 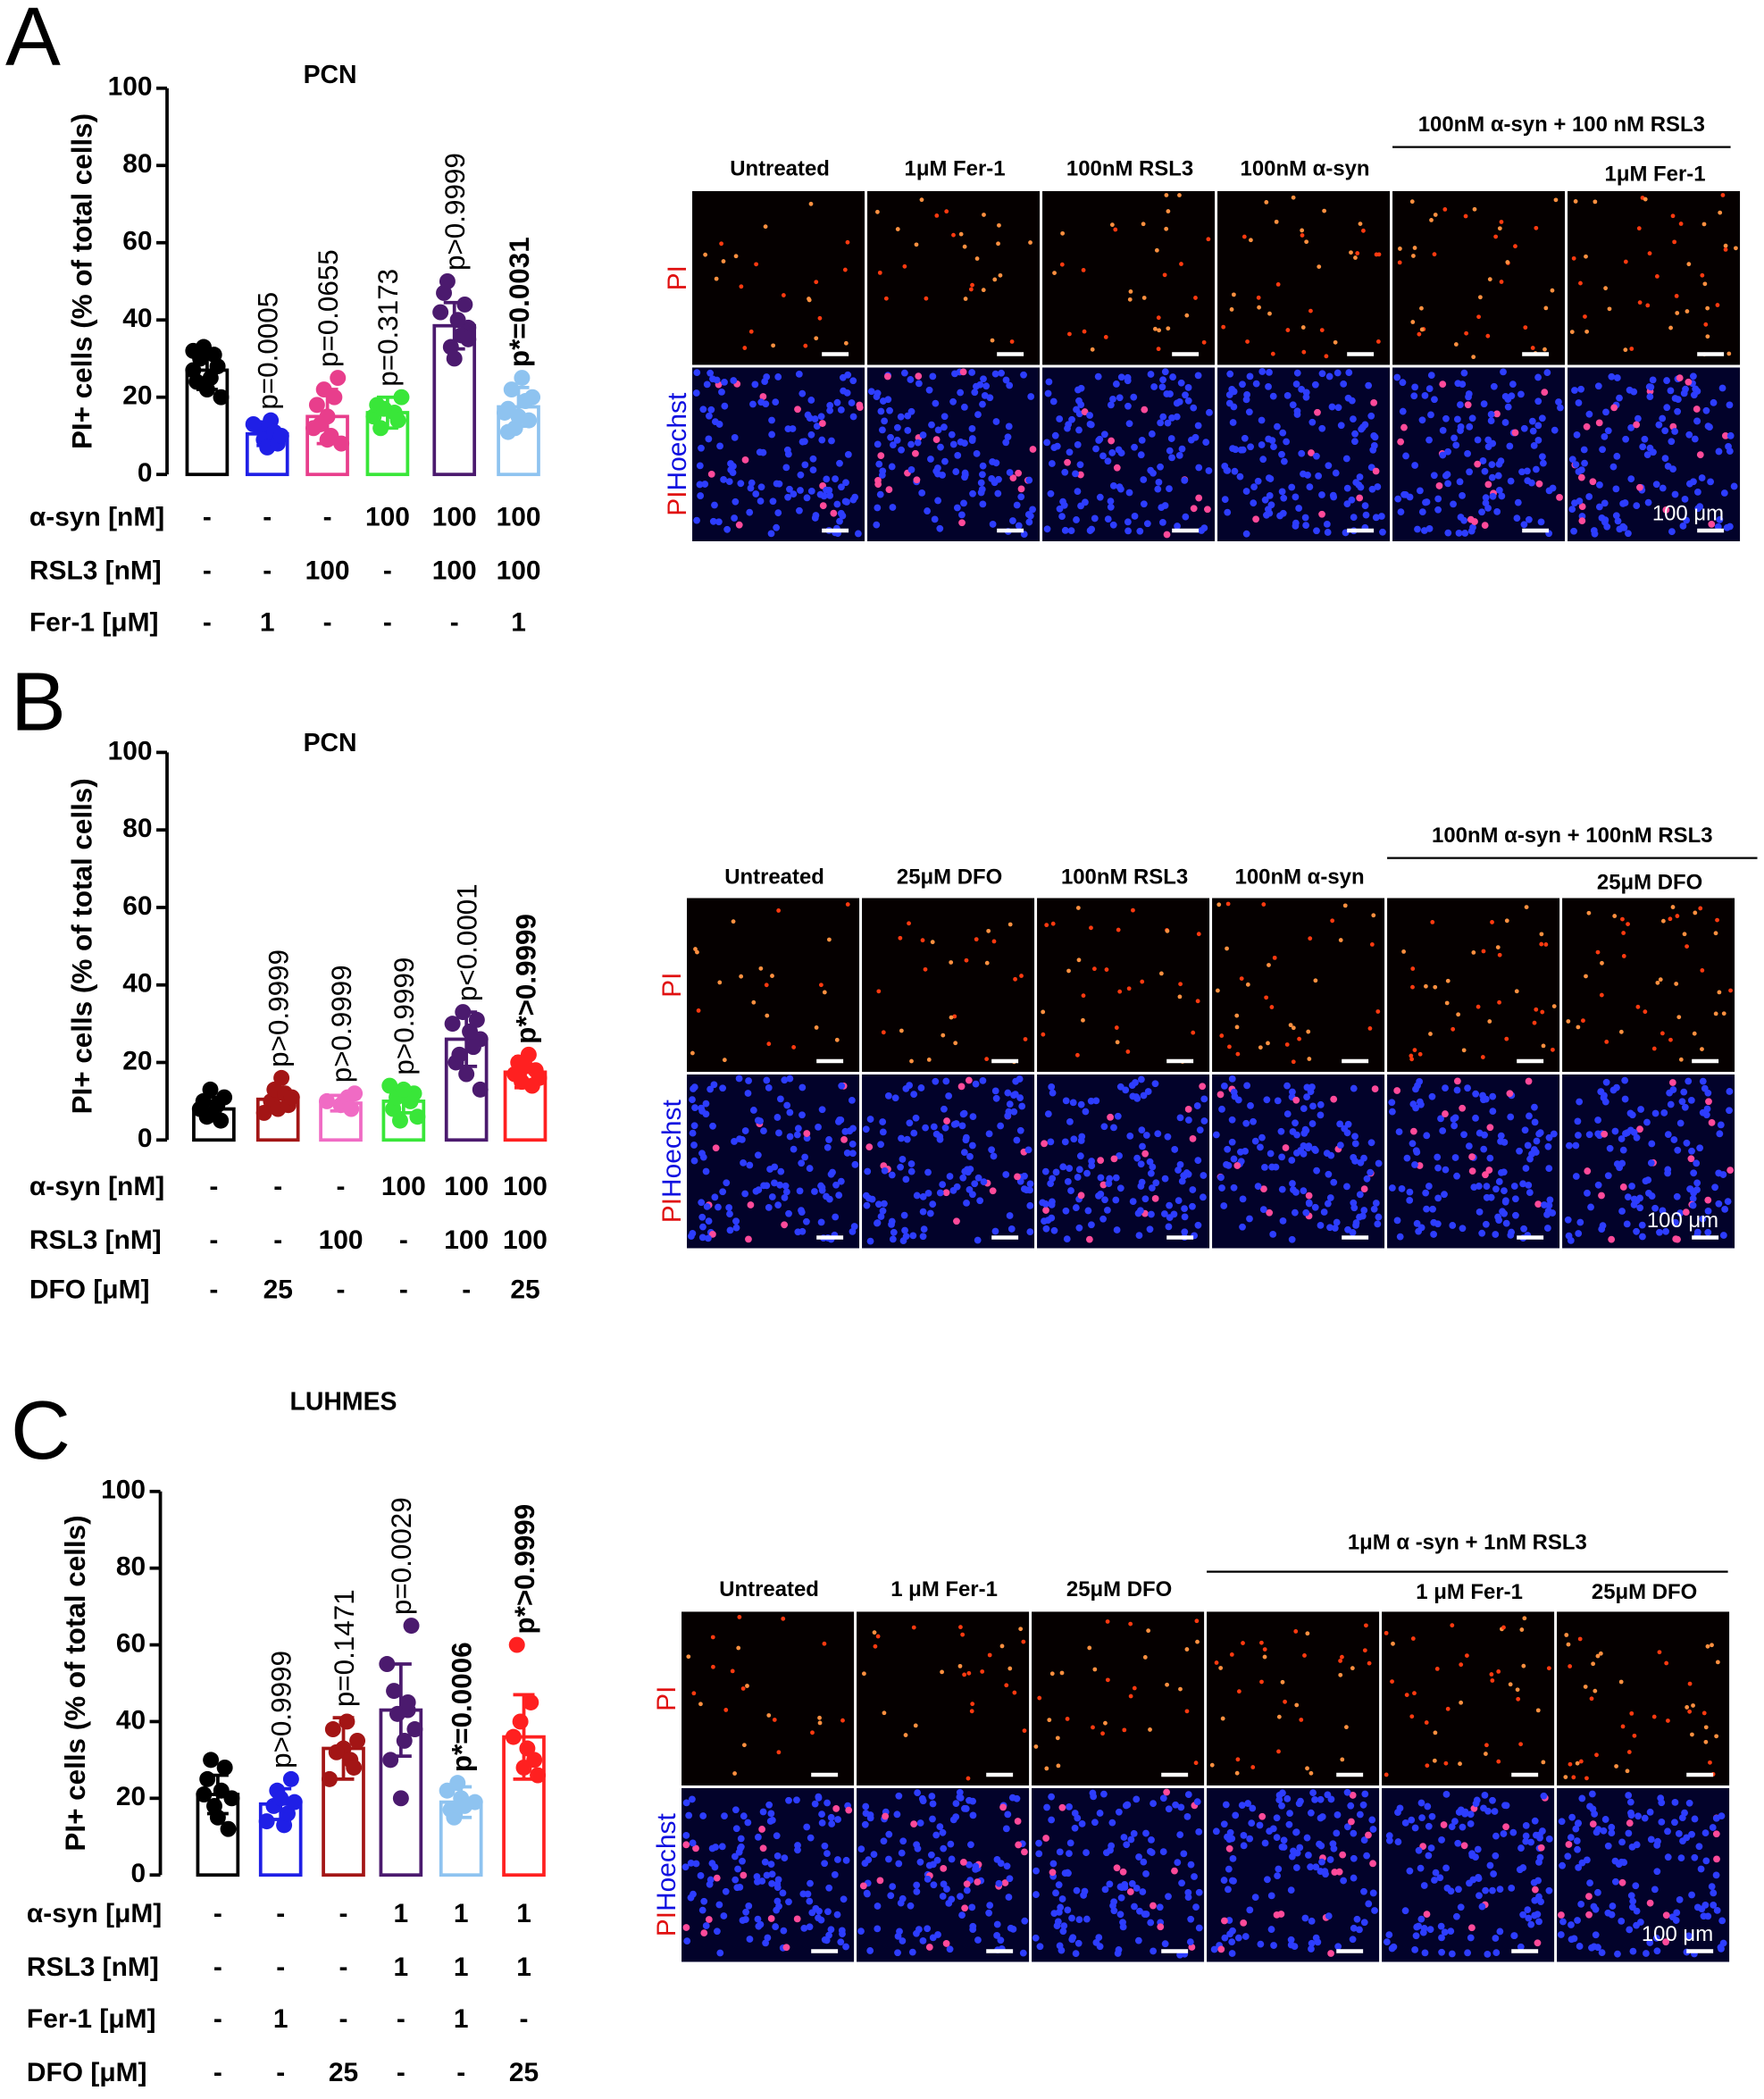 What do you see at coordinates (137, 984) in the screenshot?
I see `y-tick-label: 40` at bounding box center [137, 984].